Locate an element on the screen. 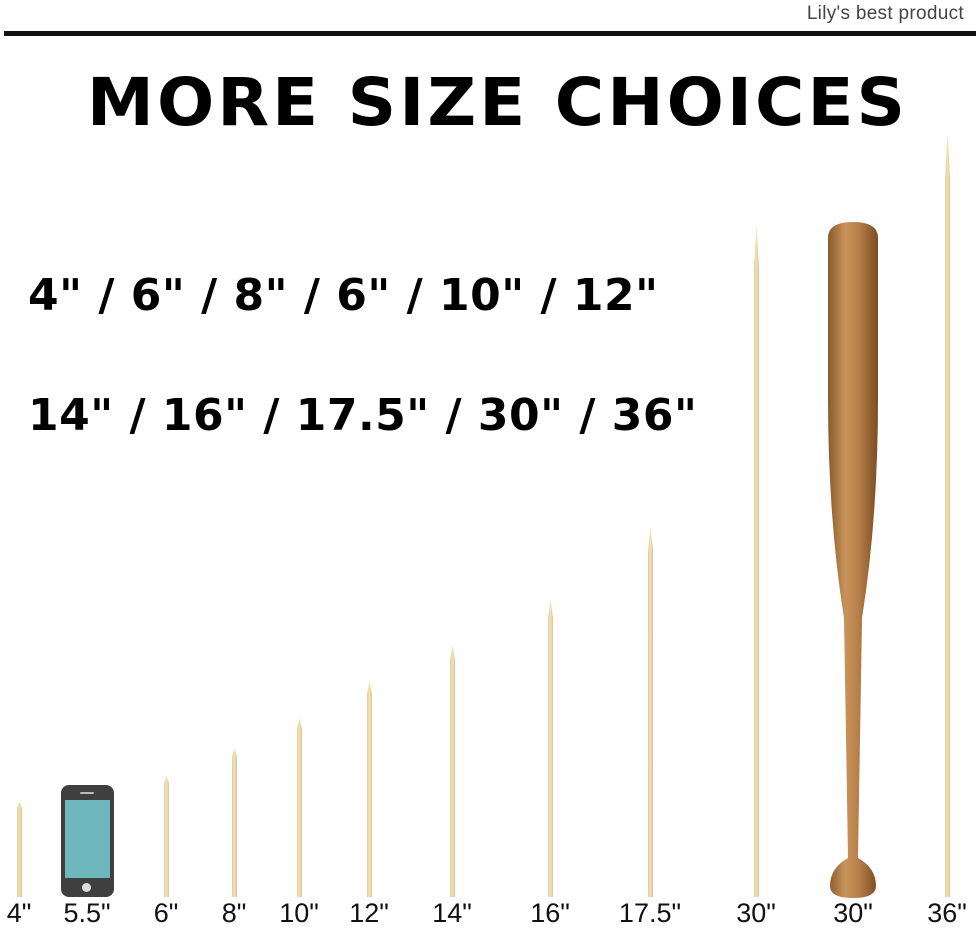 The image size is (980, 933). size-label: 10" is located at coordinates (299, 913).